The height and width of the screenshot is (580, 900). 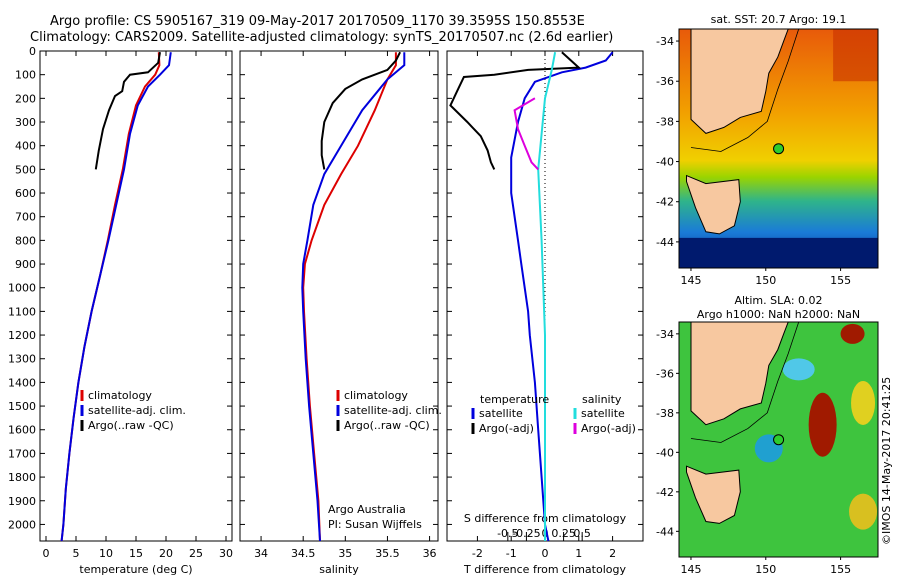 What do you see at coordinates (477, 553) in the screenshot?
I see `x-tick-label: -2` at bounding box center [477, 553].